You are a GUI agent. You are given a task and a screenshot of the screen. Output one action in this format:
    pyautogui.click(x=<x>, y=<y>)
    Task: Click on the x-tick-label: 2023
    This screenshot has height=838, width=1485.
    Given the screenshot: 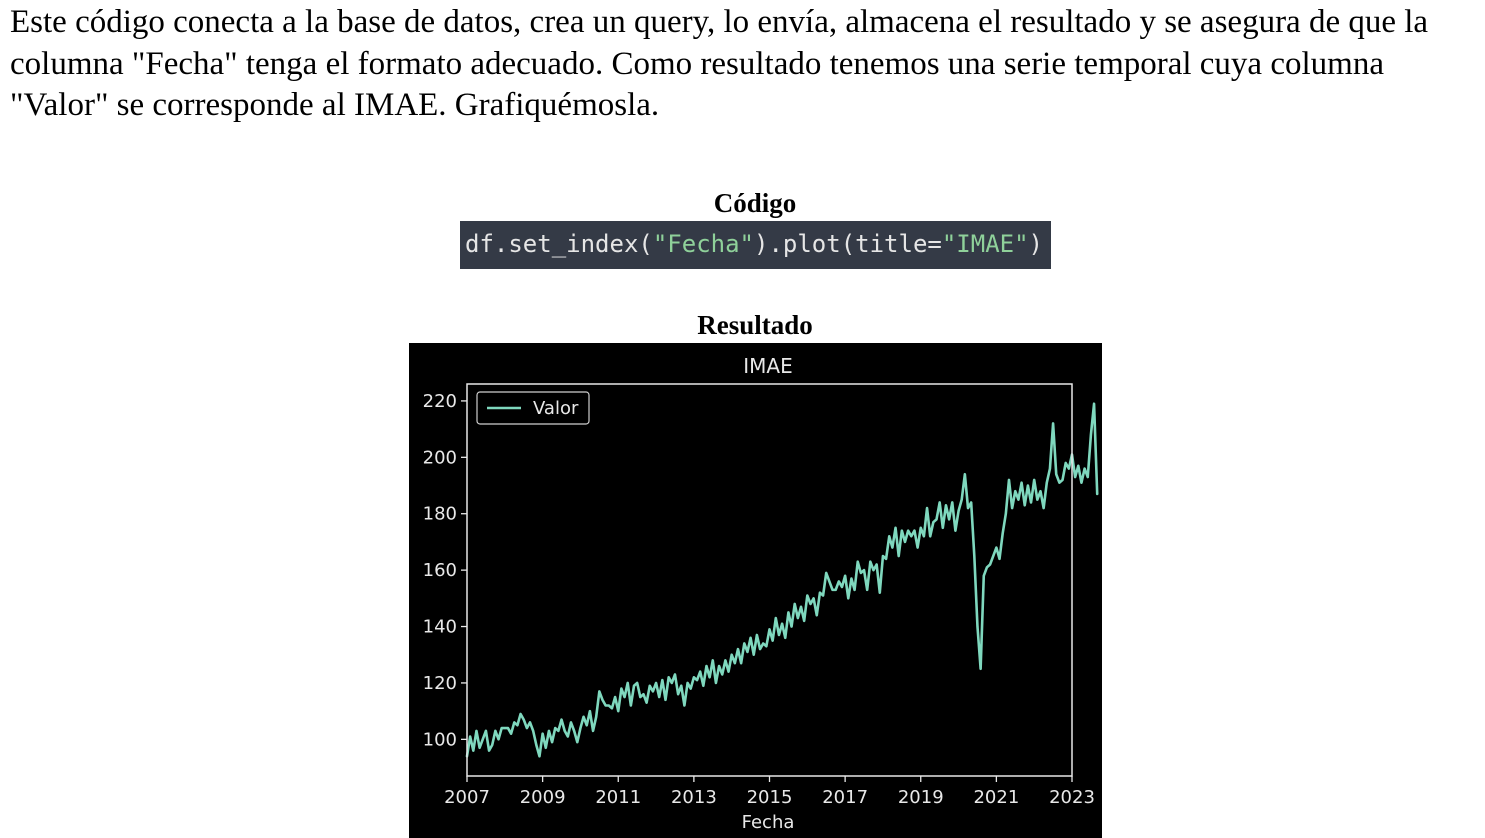 What is the action you would take?
    pyautogui.click(x=1072, y=797)
    